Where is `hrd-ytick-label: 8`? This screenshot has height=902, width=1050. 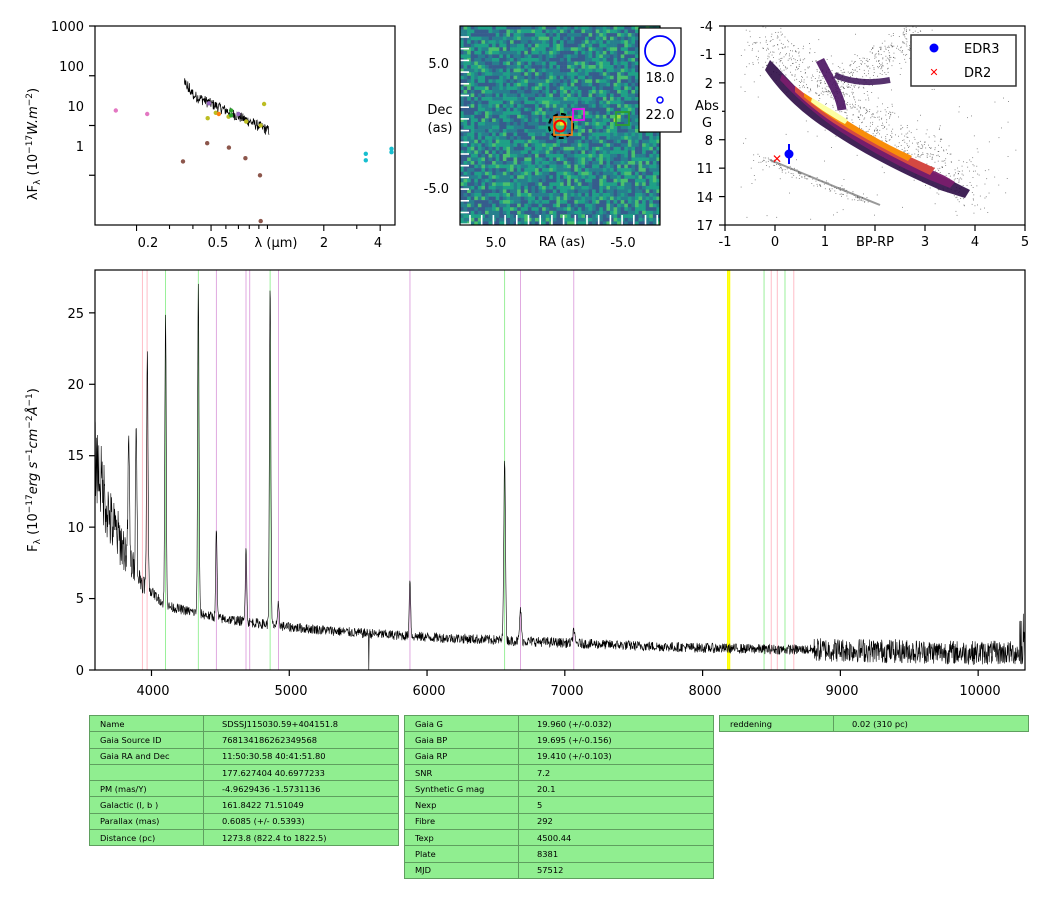
hrd-ytick-label: 8 is located at coordinates (709, 141).